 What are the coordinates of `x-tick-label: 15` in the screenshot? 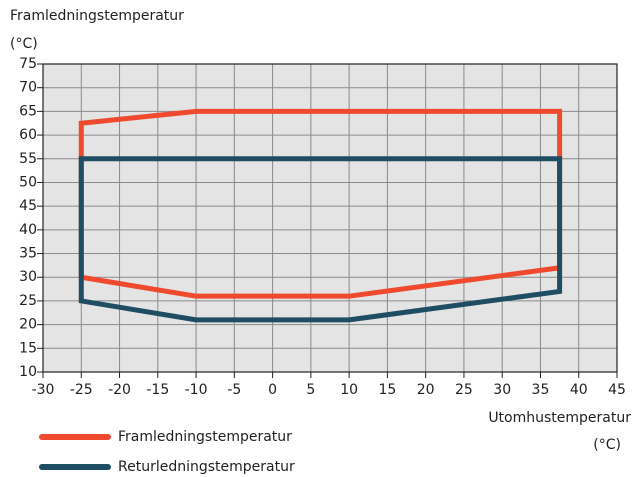 It's located at (387, 390).